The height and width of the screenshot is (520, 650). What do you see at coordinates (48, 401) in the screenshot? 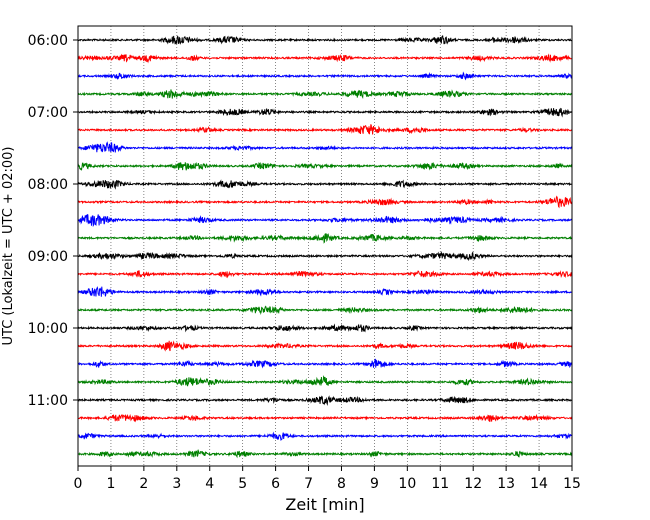
I see `y-tick-label: 11:00` at bounding box center [48, 401].